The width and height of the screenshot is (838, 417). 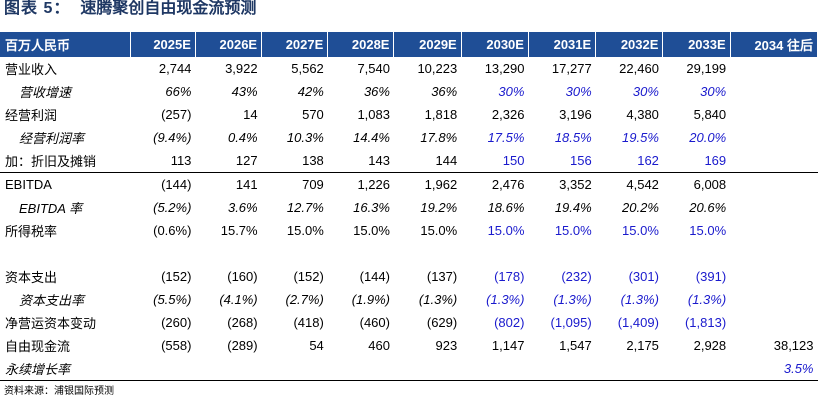 What do you see at coordinates (65, 184) in the screenshot?
I see `row-label: EBITDA` at bounding box center [65, 184].